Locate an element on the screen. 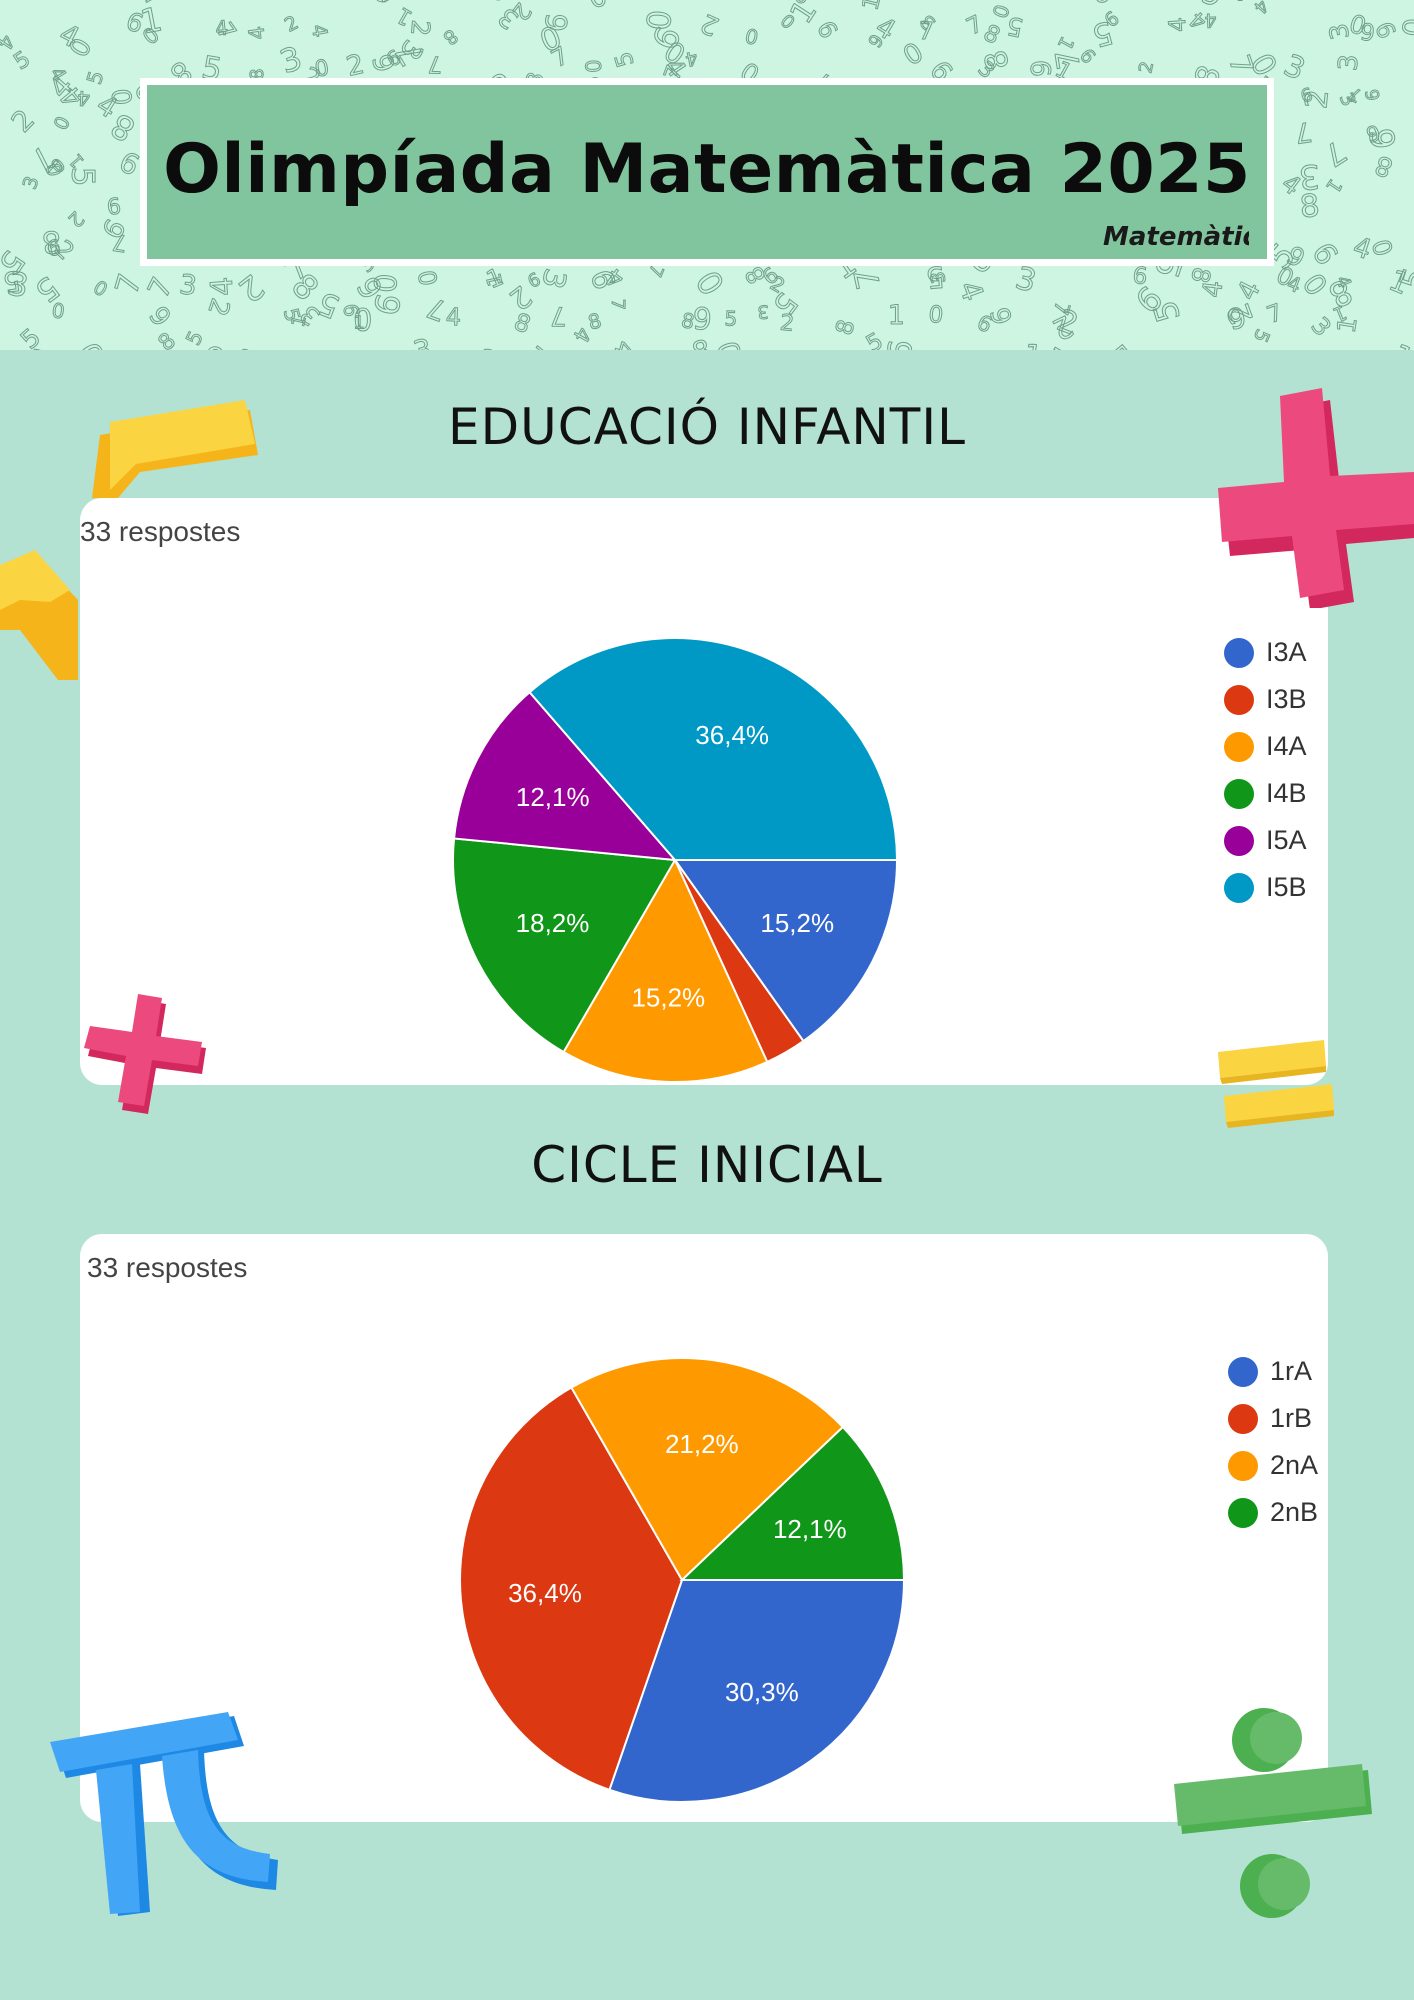 The width and height of the screenshot is (1414, 2000). pie-slice-I4B is located at coordinates (564, 945).